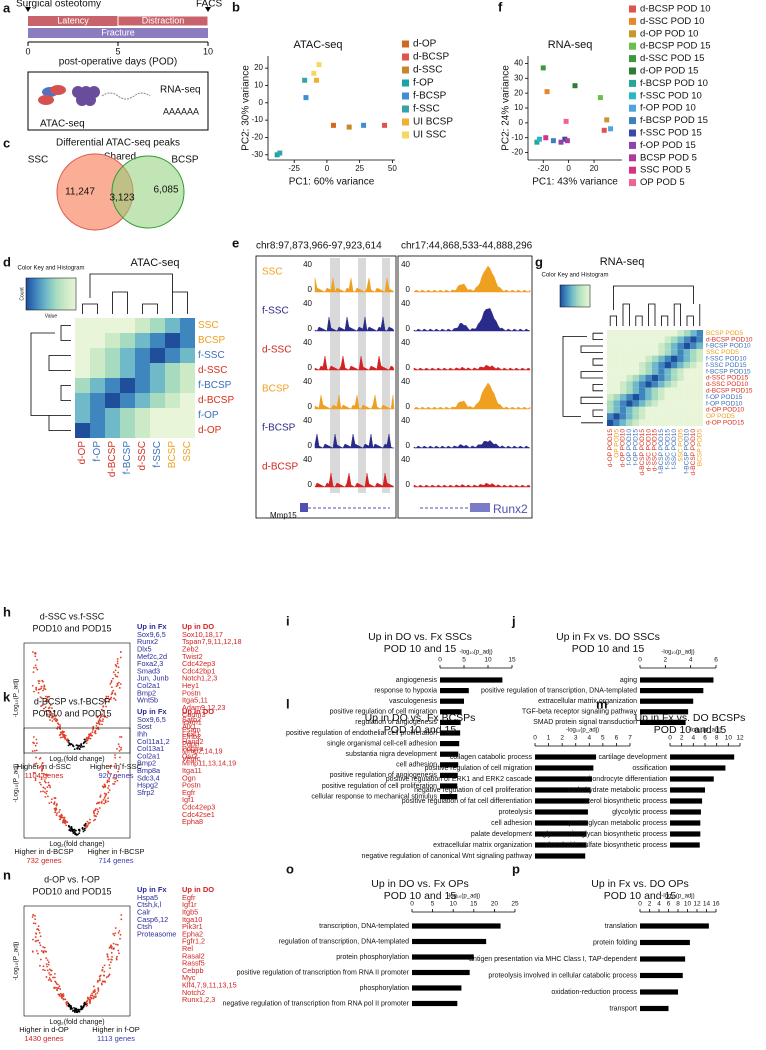 The image size is (766, 1050). Describe the element at coordinates (729, 339) in the screenshot. I see `row-label: d-BCSP POD10` at that location.